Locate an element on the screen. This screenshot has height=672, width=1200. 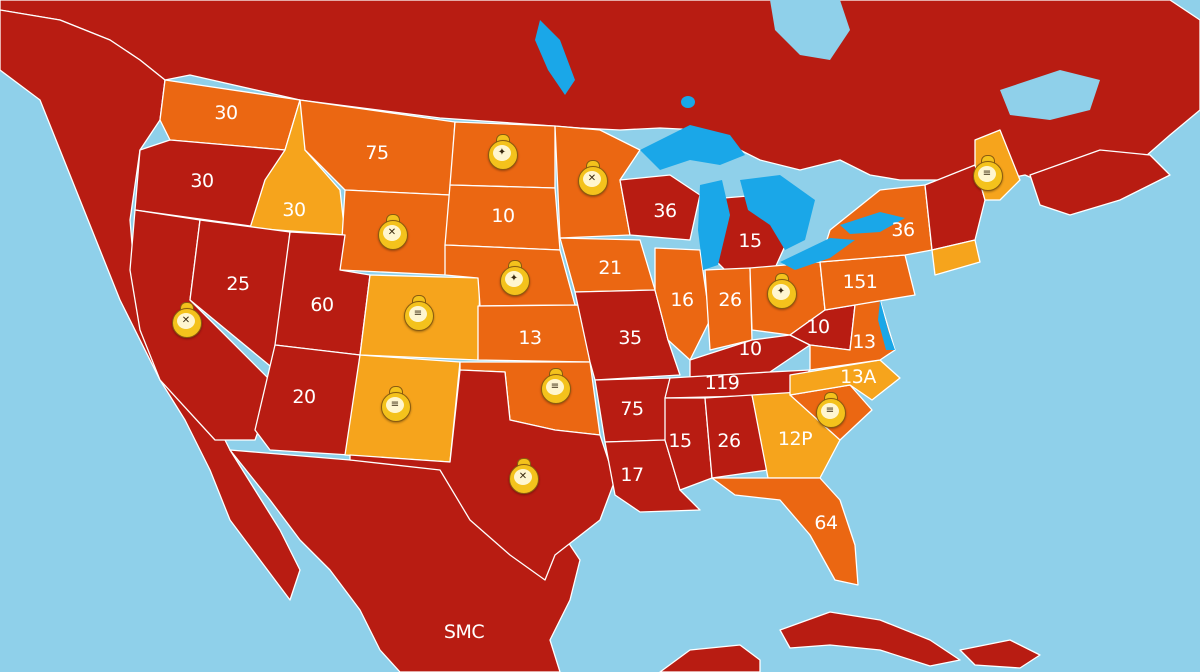
label-washington: 30 is located at coordinates (226, 113).